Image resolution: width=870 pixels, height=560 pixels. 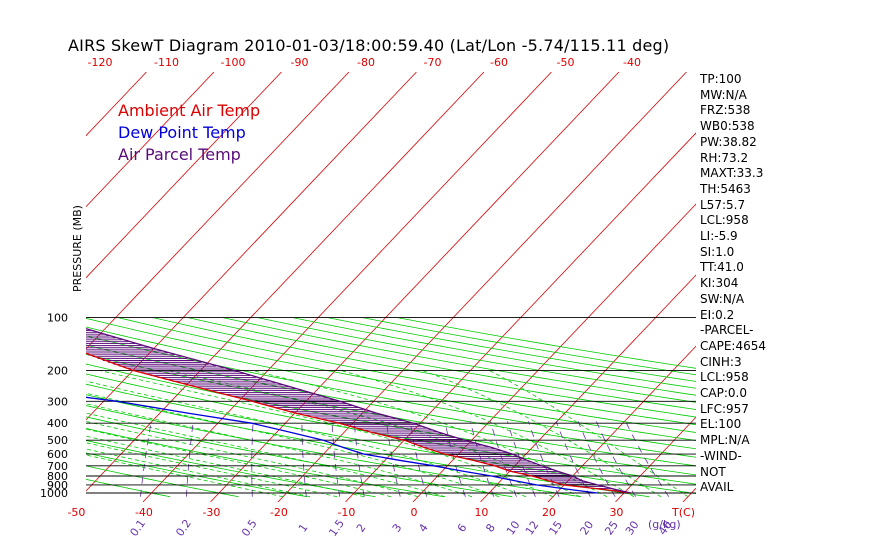 I want to click on mixing-ratio-tick-label: 8, so click(x=490, y=527).